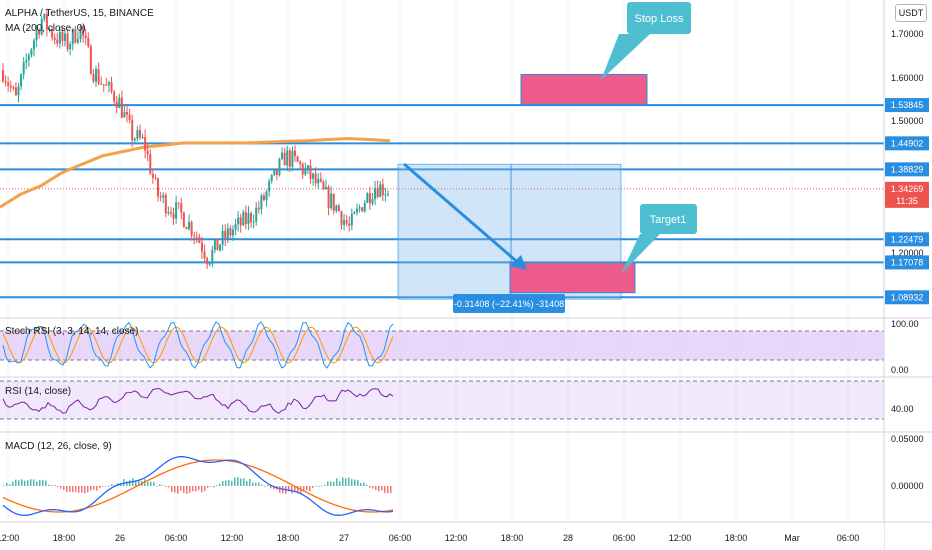 The height and width of the screenshot is (550, 932). I want to click on rsi-pane, so click(442, 400).